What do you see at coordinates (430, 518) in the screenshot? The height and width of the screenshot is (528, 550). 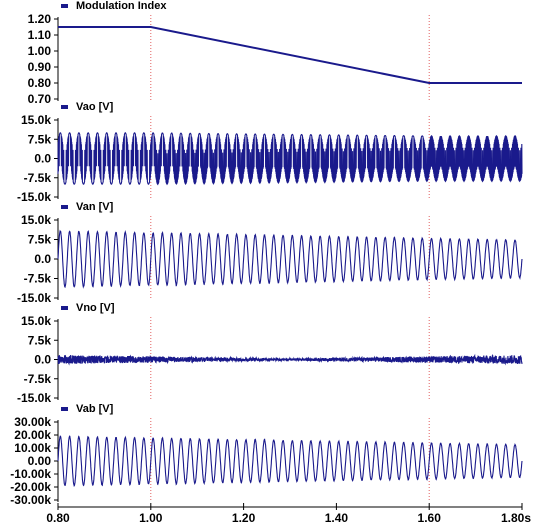 I see `x-tick-label: 1.60` at bounding box center [430, 518].